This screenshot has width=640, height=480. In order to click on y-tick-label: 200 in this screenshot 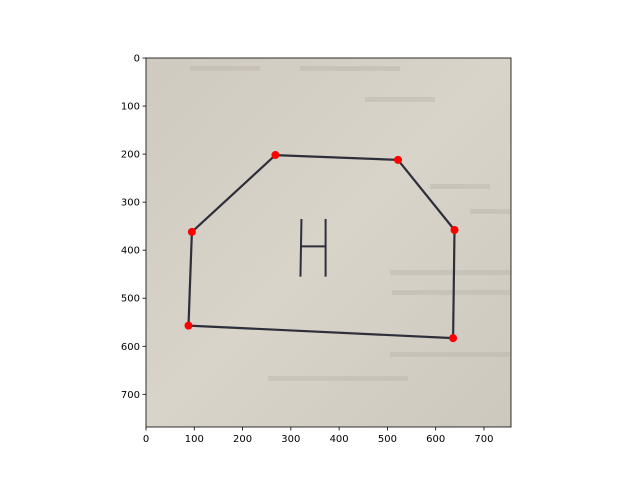, I will do `click(130, 155)`.